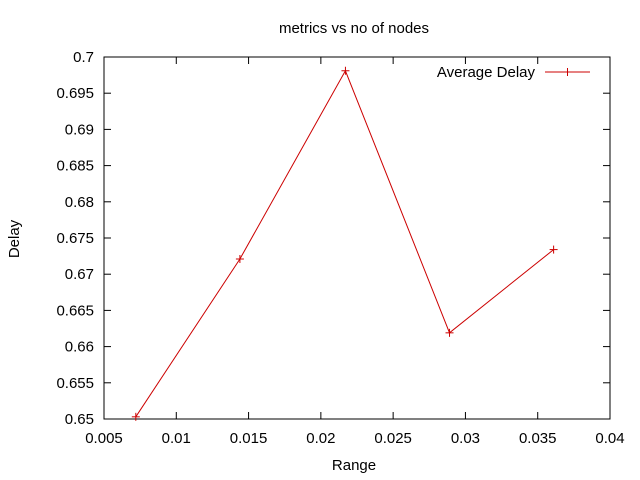 This screenshot has width=640, height=480. Describe the element at coordinates (486, 72) in the screenshot. I see `legend-entry-label: Average Delay` at that location.